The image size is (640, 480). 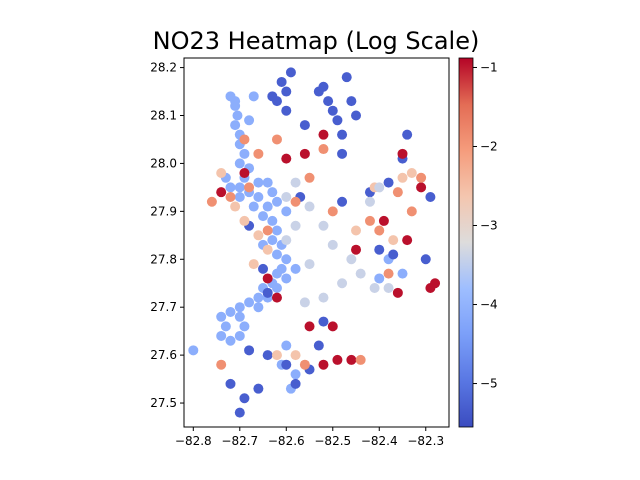 I want to click on colorbar, so click(x=466, y=242).